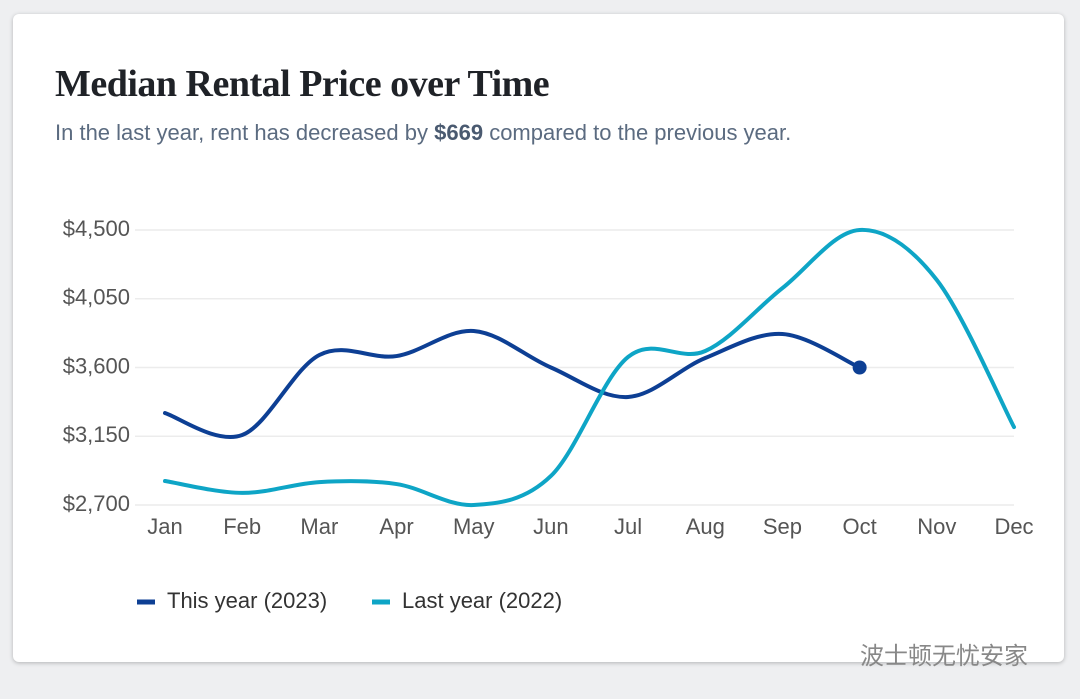  I want to click on subtitle-highlight: $669, so click(459, 132).